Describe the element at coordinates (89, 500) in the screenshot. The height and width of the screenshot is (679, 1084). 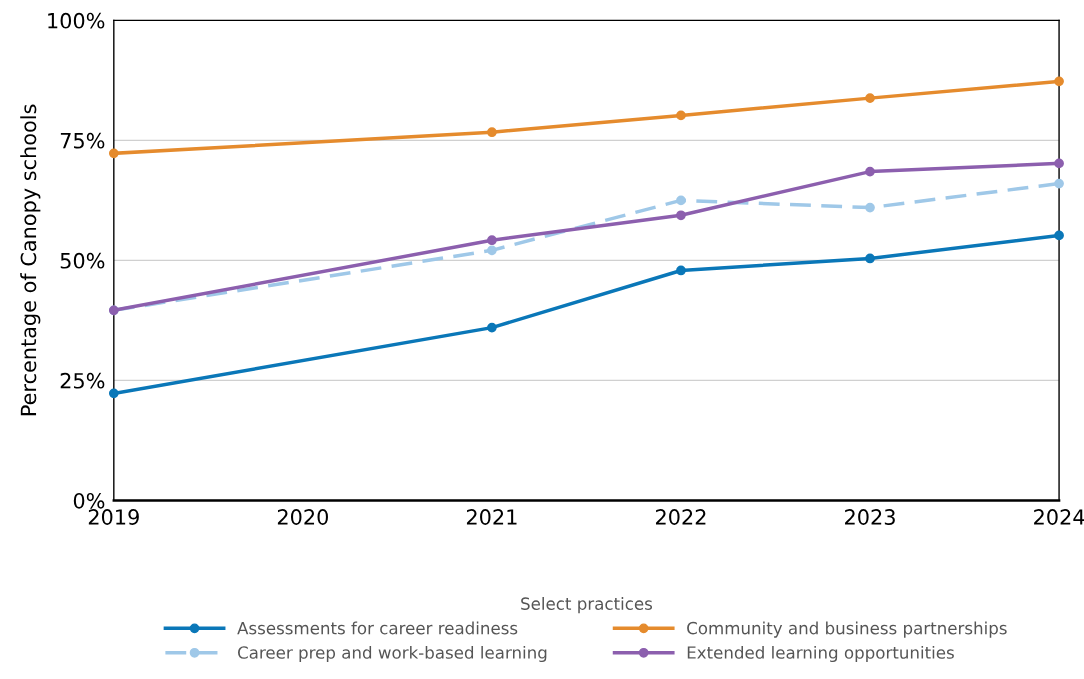
I see `y-tick-label: 0%` at that location.